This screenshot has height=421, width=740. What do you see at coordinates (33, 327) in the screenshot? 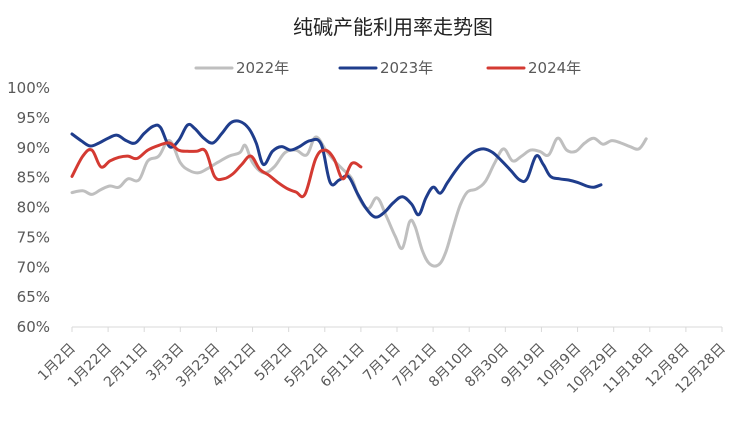
I see `y-tick-label: 60%` at bounding box center [33, 327].